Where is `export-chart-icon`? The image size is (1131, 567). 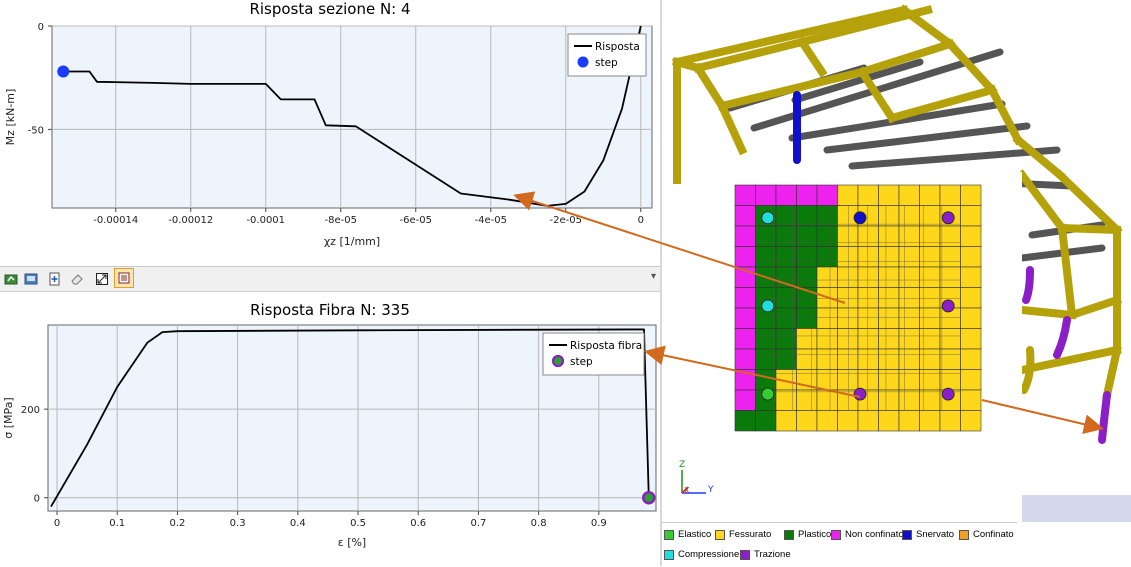 export-chart-icon is located at coordinates (11, 278).